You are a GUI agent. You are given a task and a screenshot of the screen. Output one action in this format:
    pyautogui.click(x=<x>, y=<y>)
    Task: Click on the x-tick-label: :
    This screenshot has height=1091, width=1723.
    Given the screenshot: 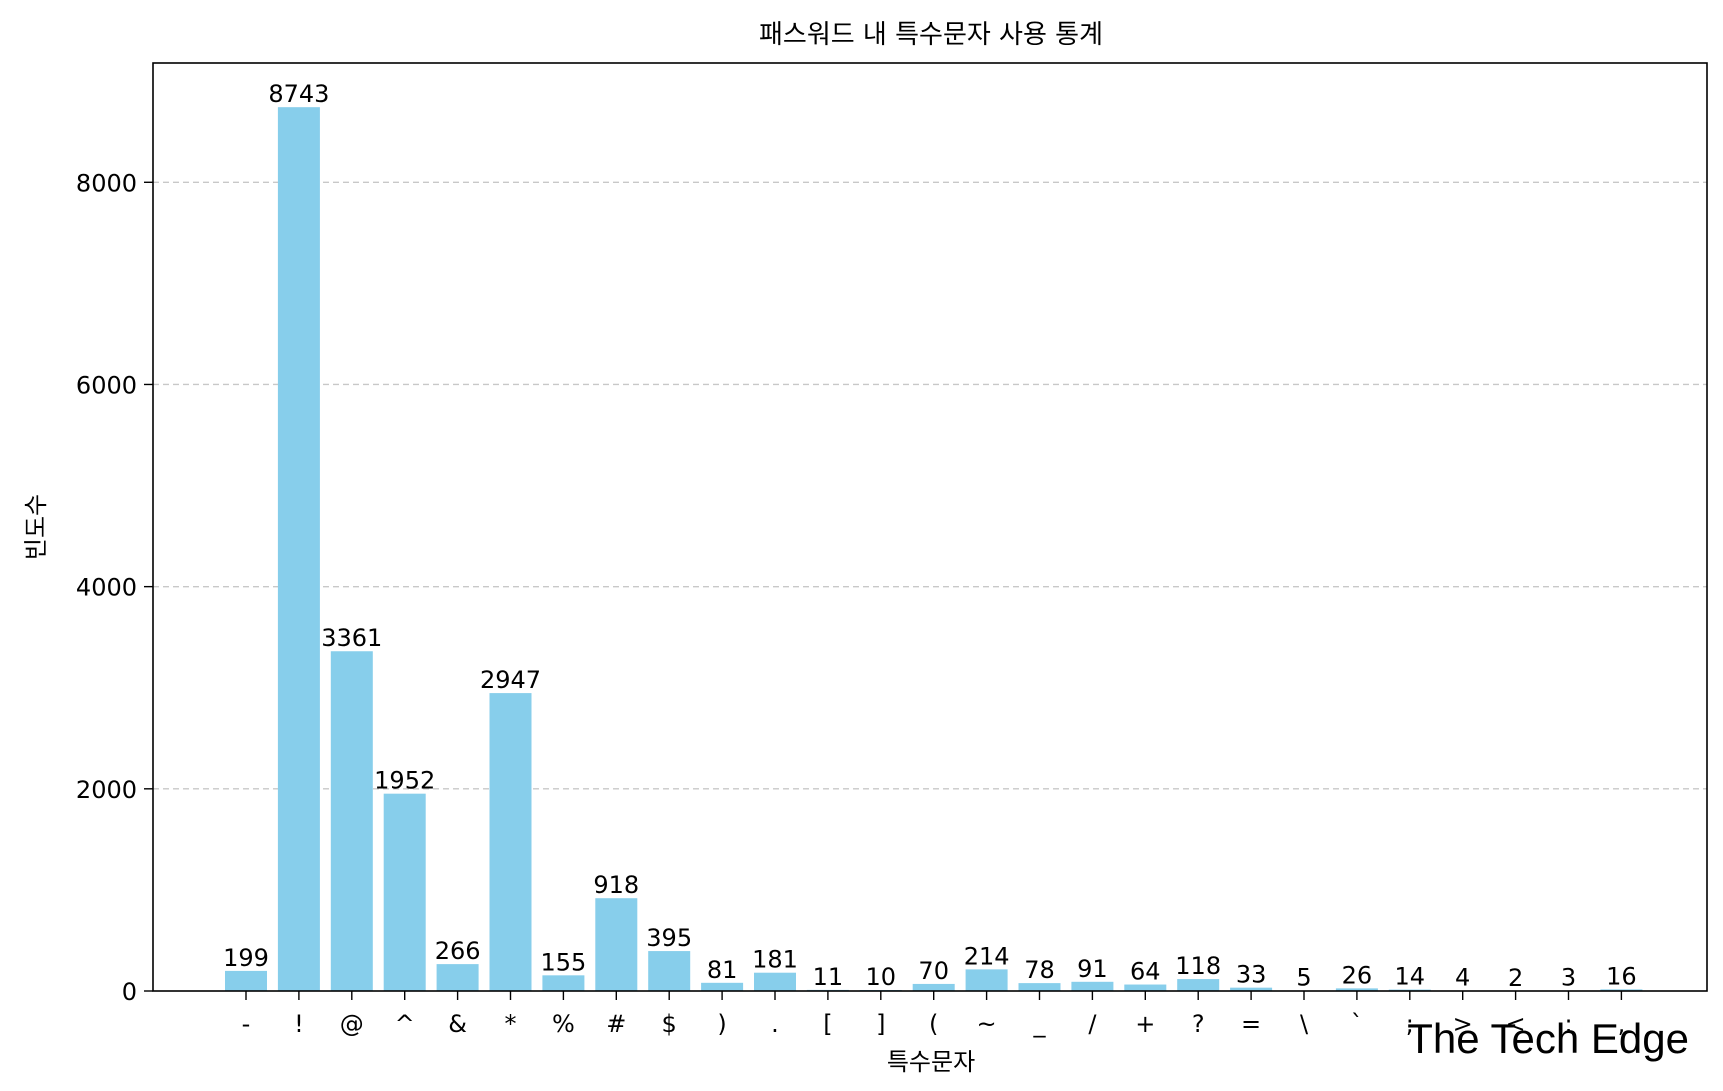 What is the action you would take?
    pyautogui.click(x=1568, y=1024)
    